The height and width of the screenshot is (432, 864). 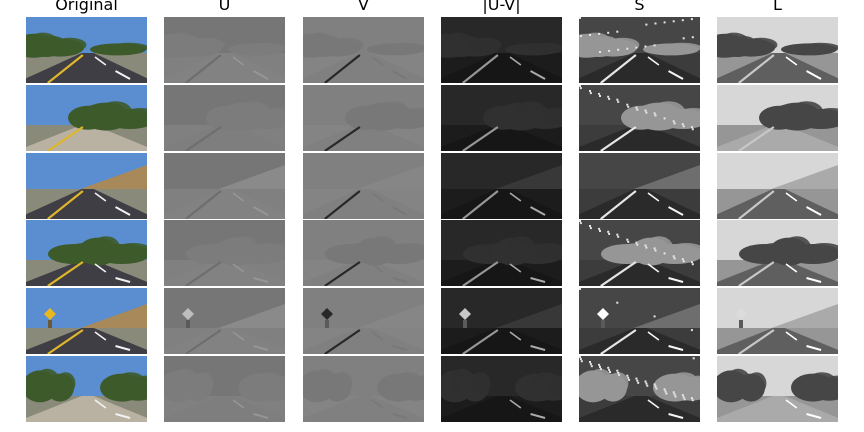 What do you see at coordinates (501, 7) in the screenshot?
I see `column-title-uv: |U-V|` at bounding box center [501, 7].